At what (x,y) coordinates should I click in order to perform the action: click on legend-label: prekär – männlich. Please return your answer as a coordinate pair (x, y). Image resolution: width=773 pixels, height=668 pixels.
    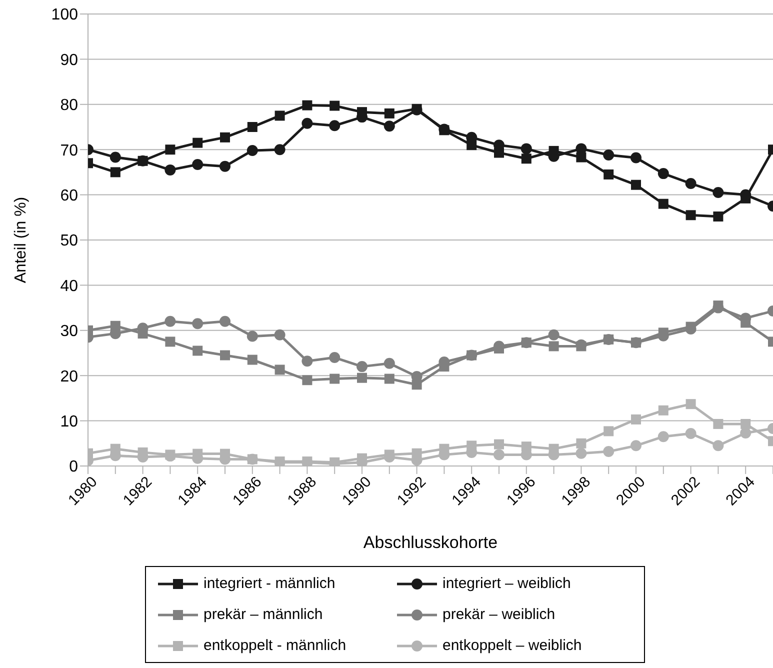
    Looking at the image, I should click on (263, 614).